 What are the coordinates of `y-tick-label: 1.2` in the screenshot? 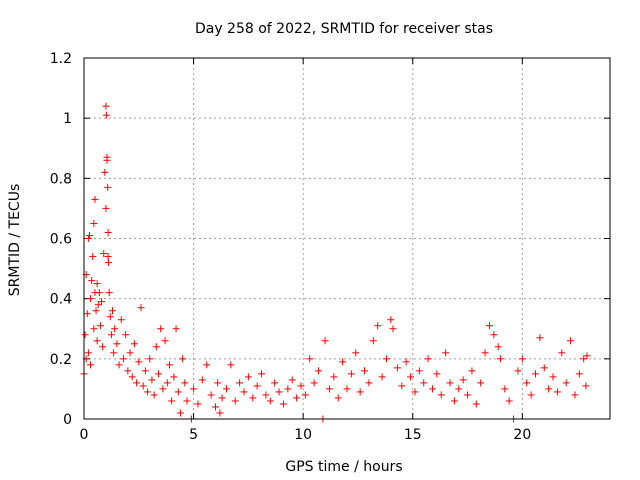 It's located at (61, 59).